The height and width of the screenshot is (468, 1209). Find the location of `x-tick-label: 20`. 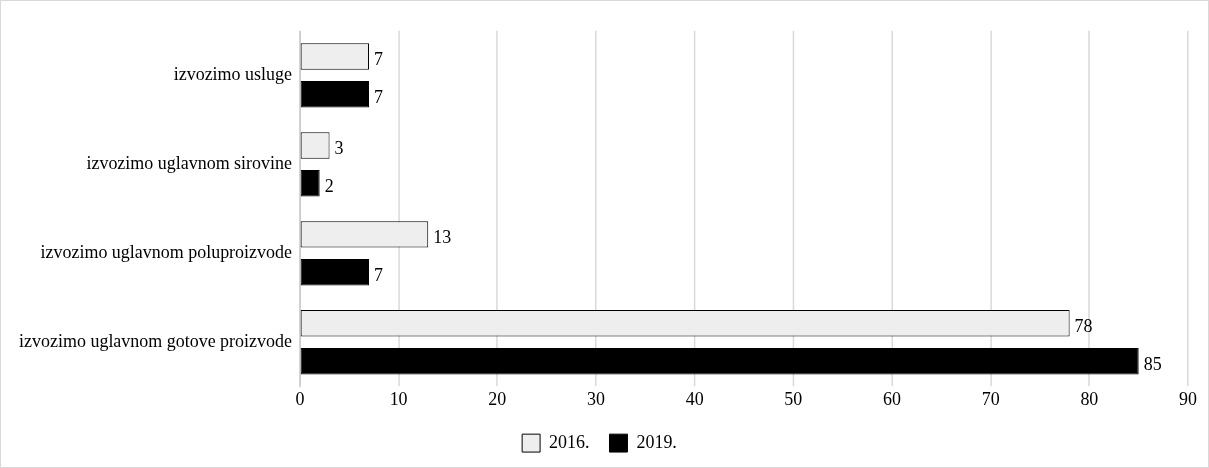

x-tick-label: 20 is located at coordinates (497, 399).